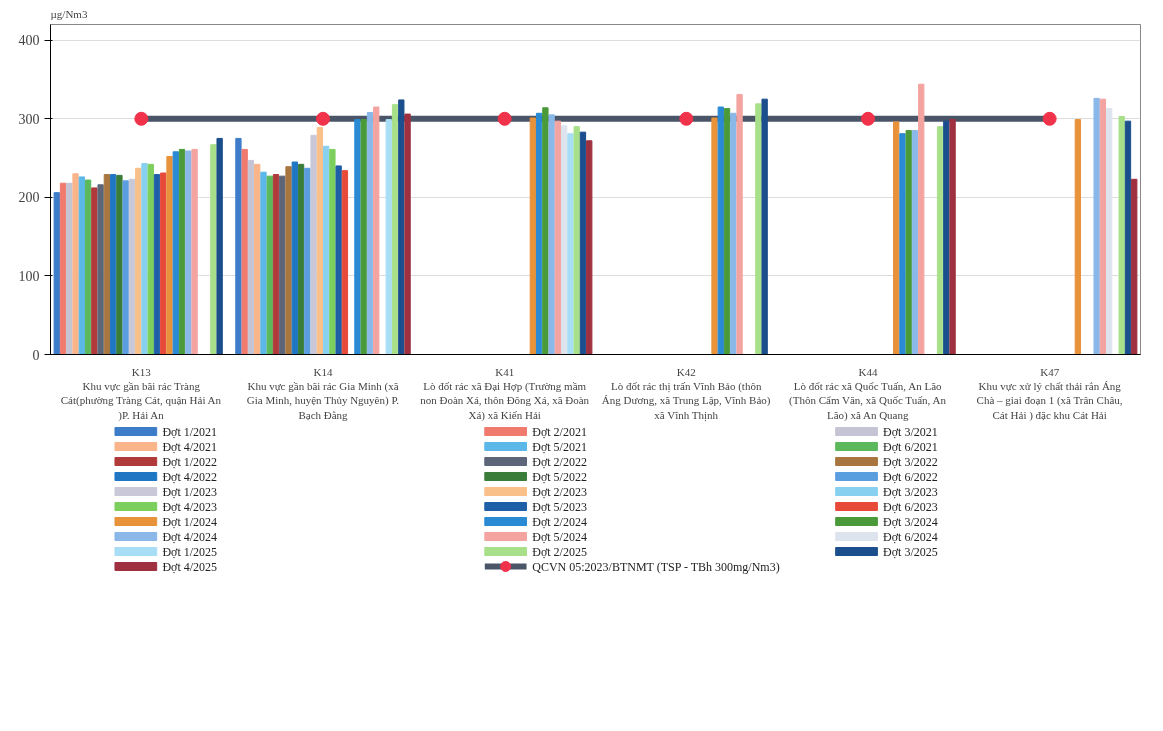  Describe the element at coordinates (190, 521) in the screenshot. I see `legend-label: Đợt 1/2024` at that location.